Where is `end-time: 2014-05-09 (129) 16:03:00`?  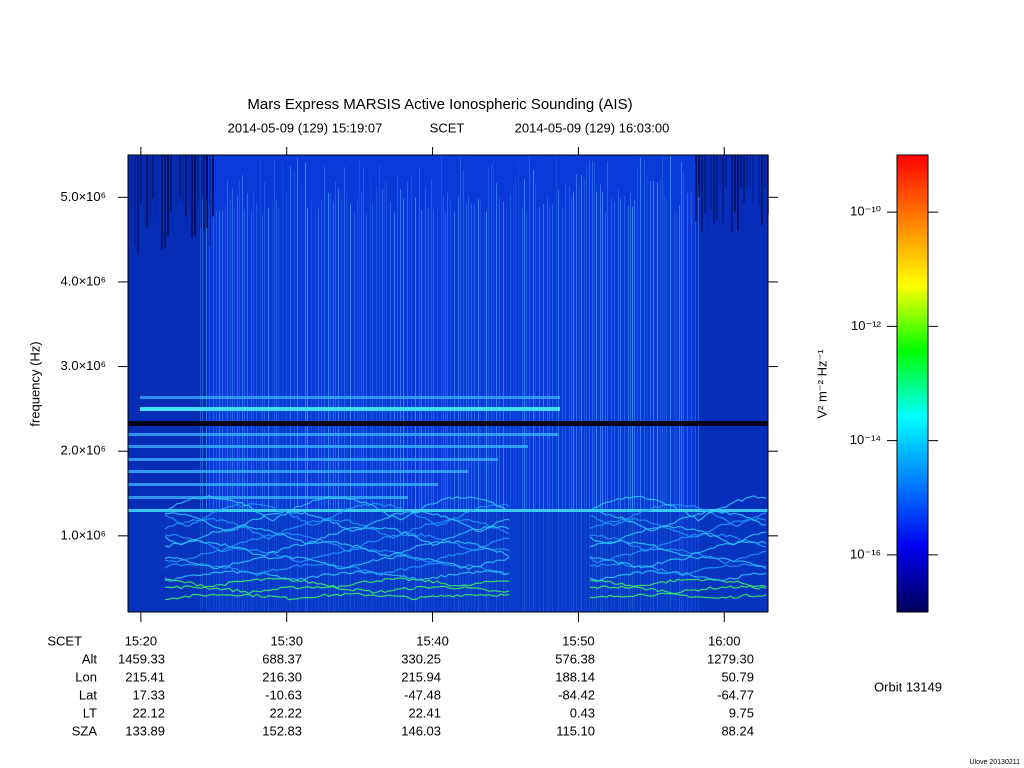
end-time: 2014-05-09 (129) 16:03:00 is located at coordinates (592, 127).